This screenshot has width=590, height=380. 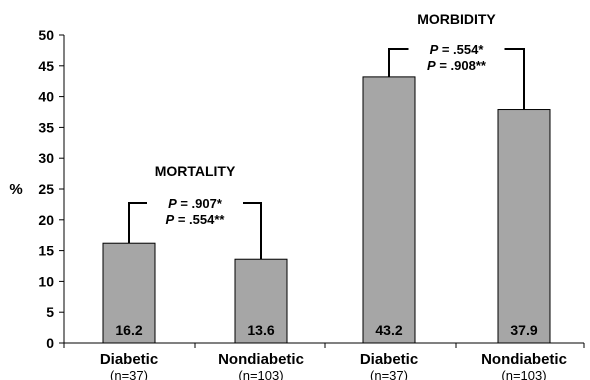 I want to click on bar-value-label: 13.6, so click(x=260, y=330).